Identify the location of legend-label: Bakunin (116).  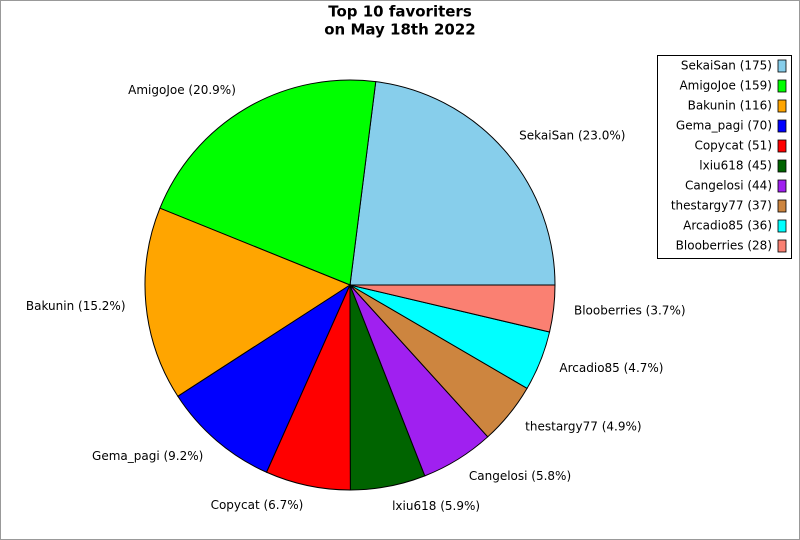
(730, 106).